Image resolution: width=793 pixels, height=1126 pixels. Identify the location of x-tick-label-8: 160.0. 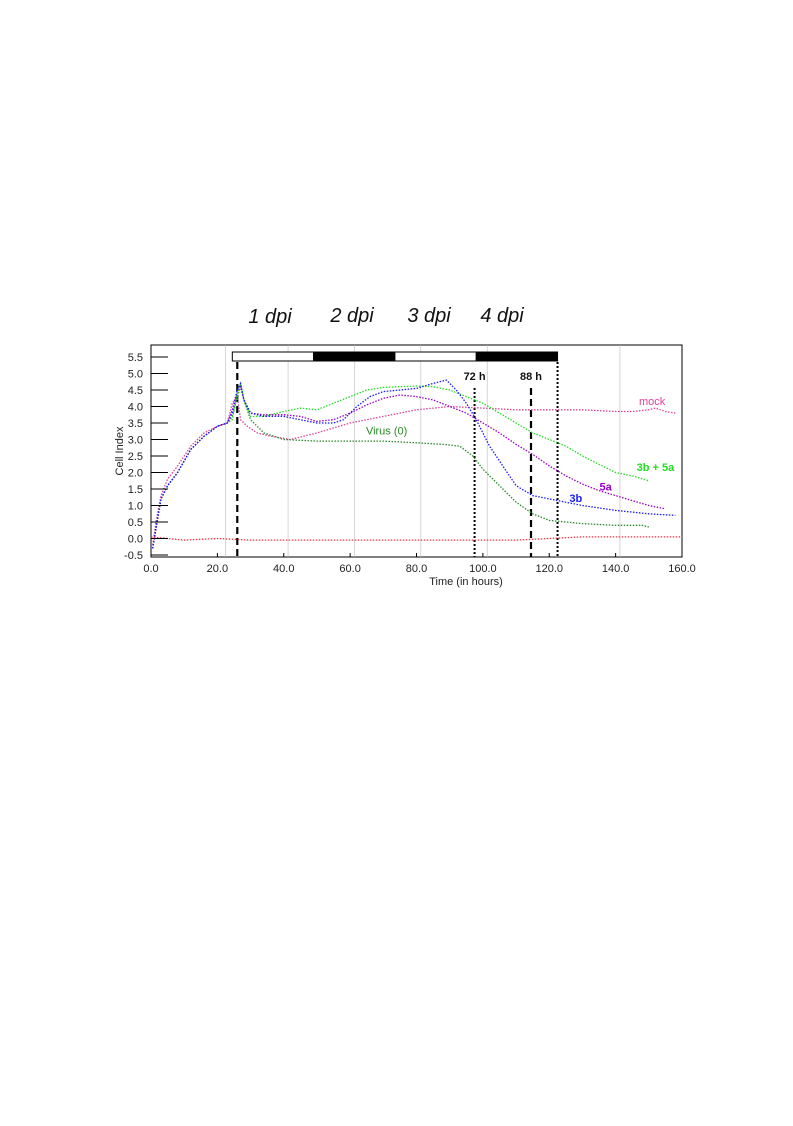
(682, 569).